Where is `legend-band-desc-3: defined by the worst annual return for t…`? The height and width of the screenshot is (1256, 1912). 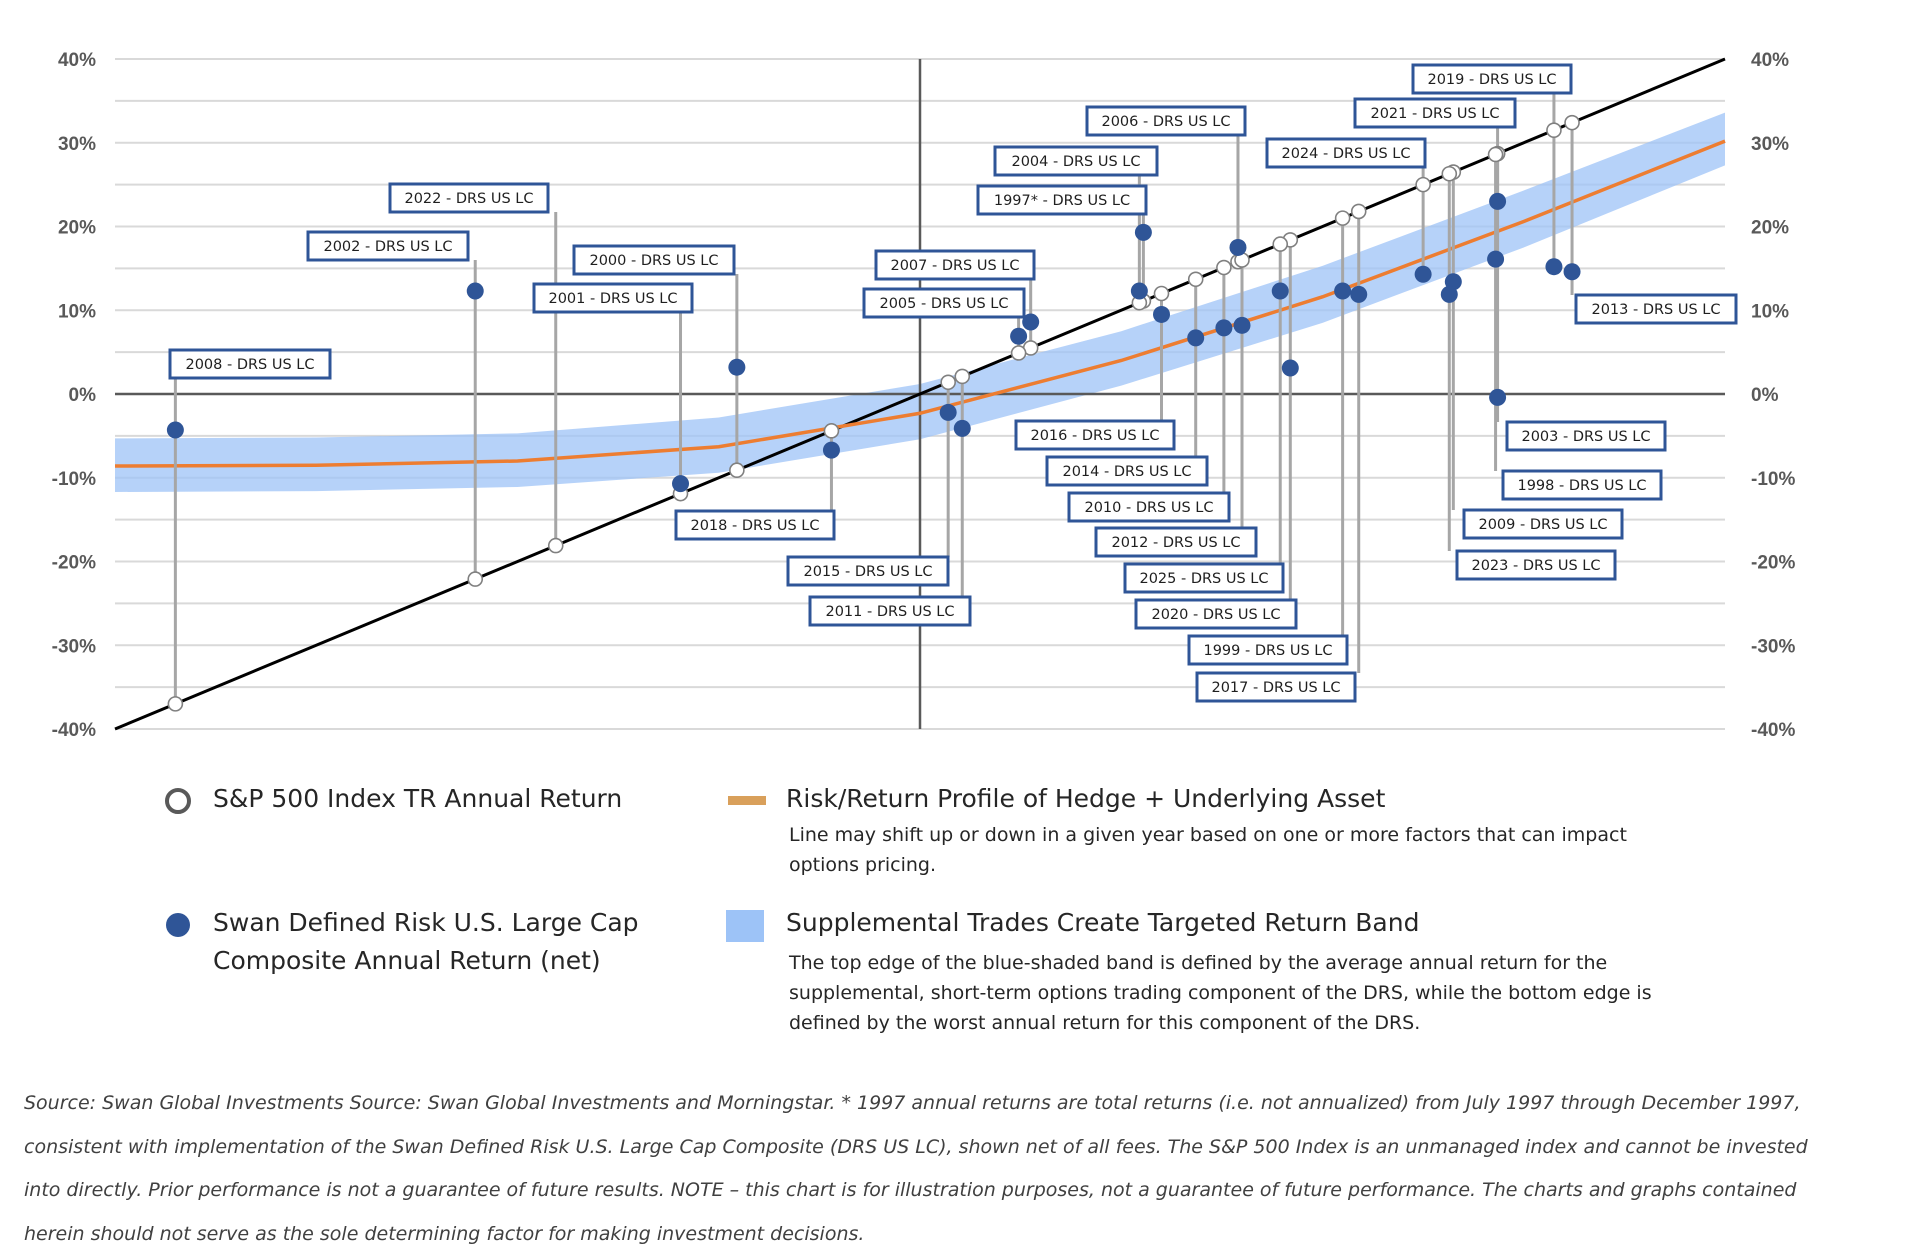 legend-band-desc-3: defined by the worst annual return for t… is located at coordinates (1105, 1023).